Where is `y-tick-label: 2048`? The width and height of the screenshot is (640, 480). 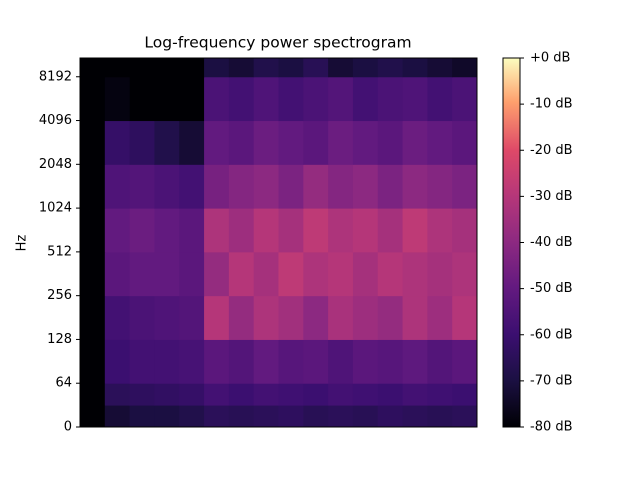
y-tick-label: 2048 is located at coordinates (55, 164).